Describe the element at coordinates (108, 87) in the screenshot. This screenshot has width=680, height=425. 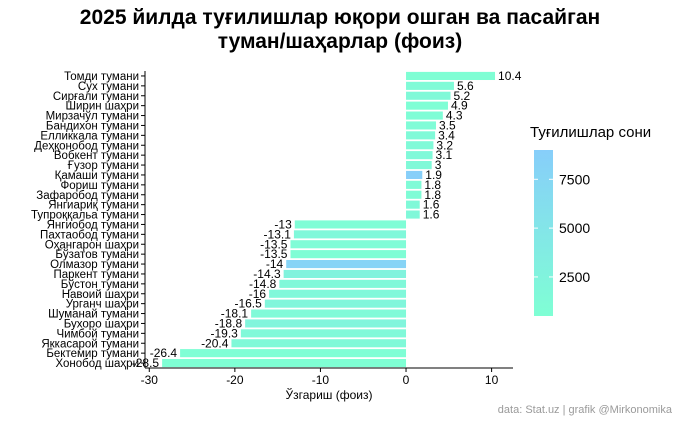
I see `category-label: Сух тумани` at that location.